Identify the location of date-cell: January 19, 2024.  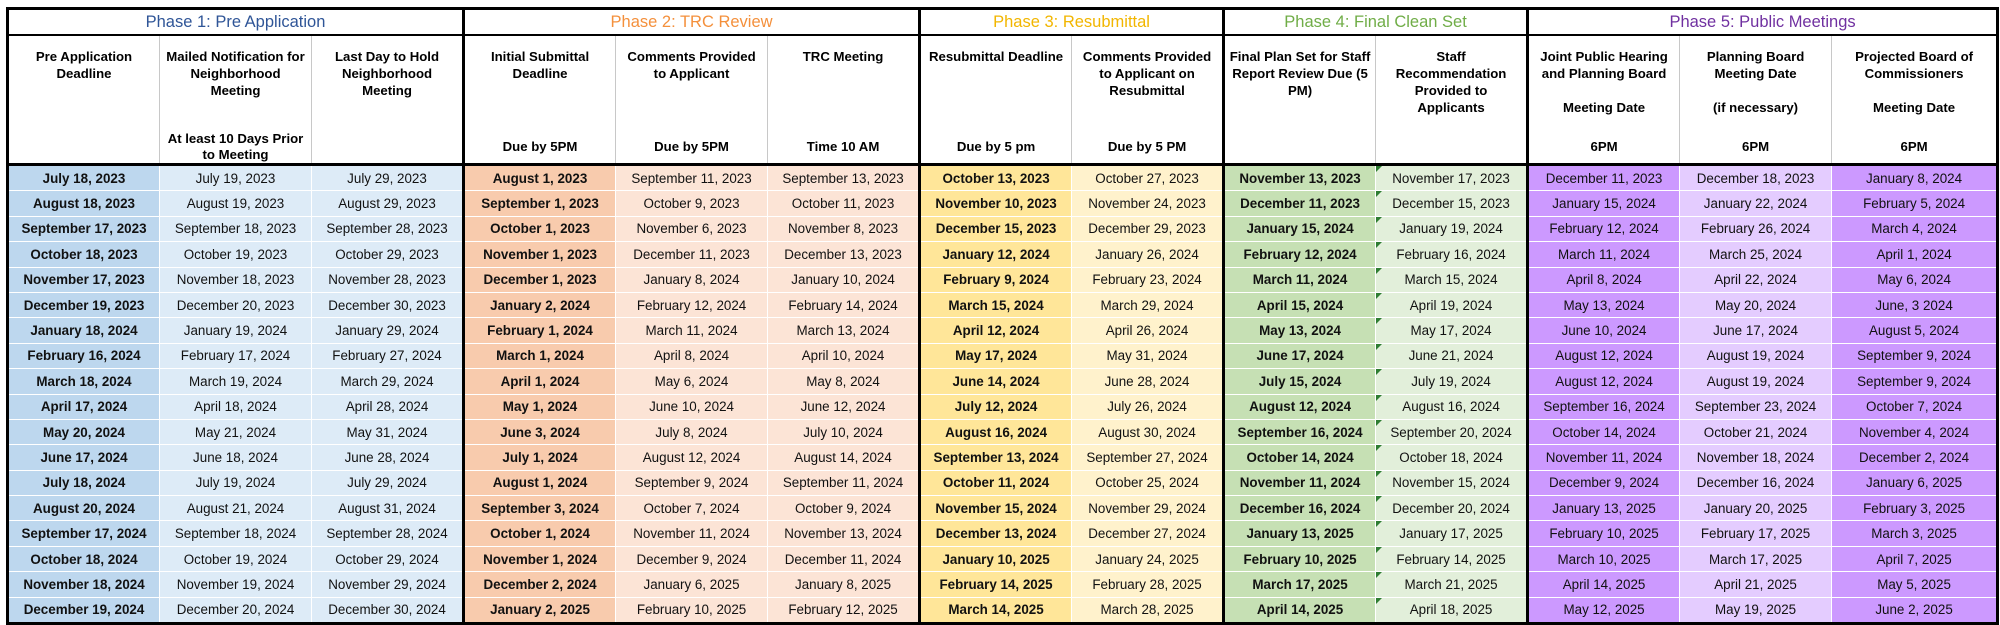
(1452, 229).